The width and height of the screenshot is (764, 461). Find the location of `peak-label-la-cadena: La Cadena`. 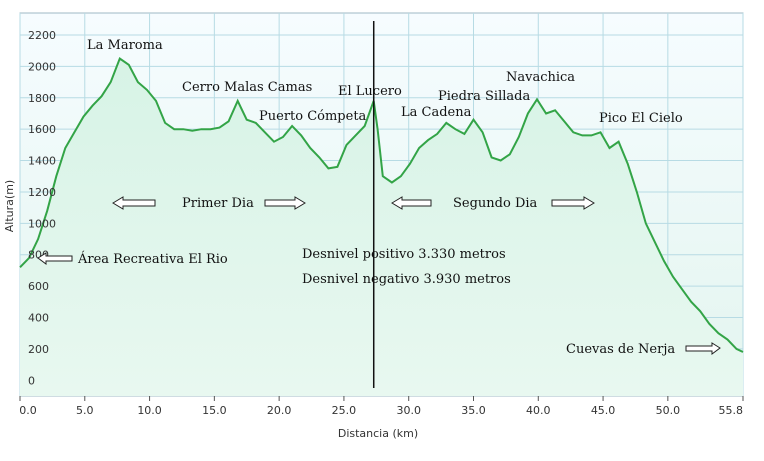

peak-label-la-cadena: La Cadena is located at coordinates (436, 112).